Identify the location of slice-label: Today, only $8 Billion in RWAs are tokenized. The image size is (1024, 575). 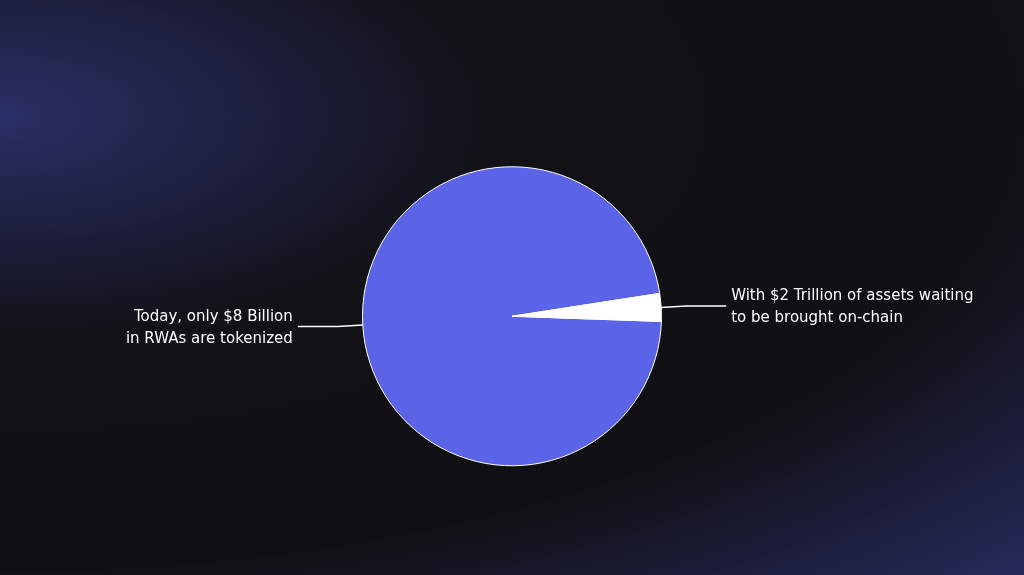
(209, 326).